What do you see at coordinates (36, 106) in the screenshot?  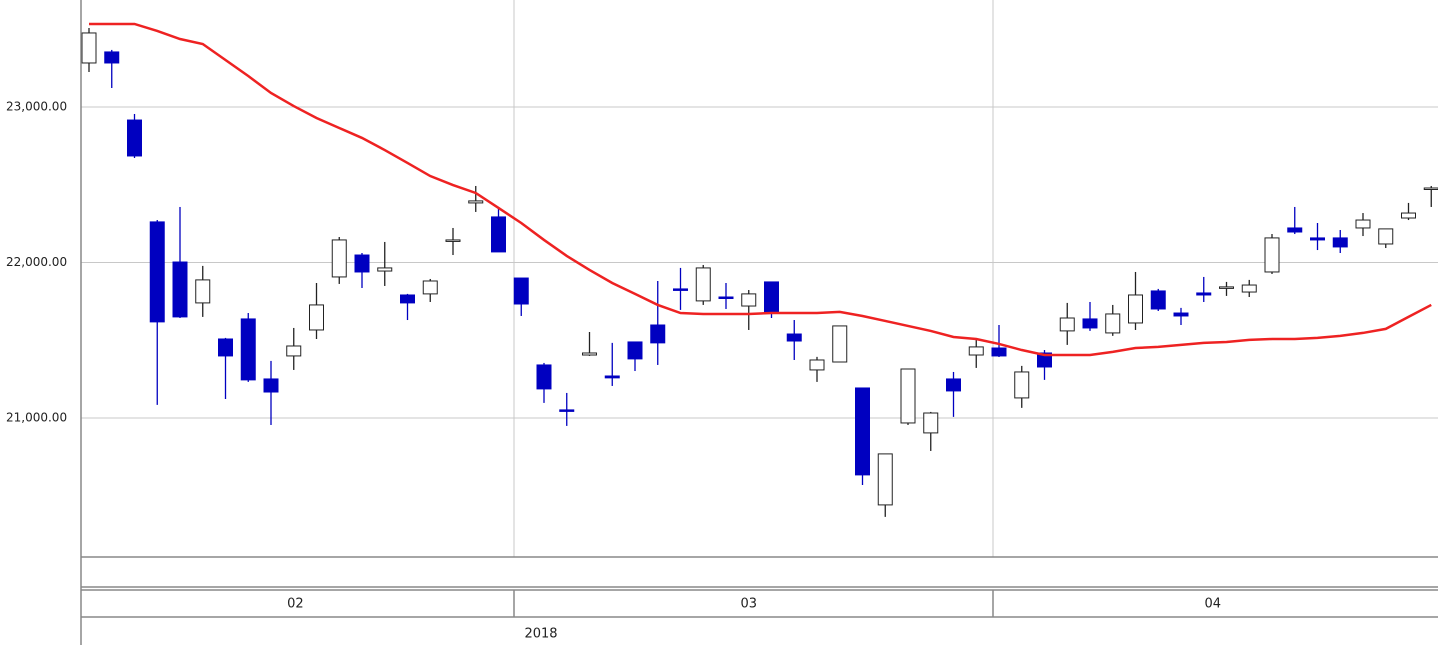 I see `y-tick-label: 23,000.00` at bounding box center [36, 106].